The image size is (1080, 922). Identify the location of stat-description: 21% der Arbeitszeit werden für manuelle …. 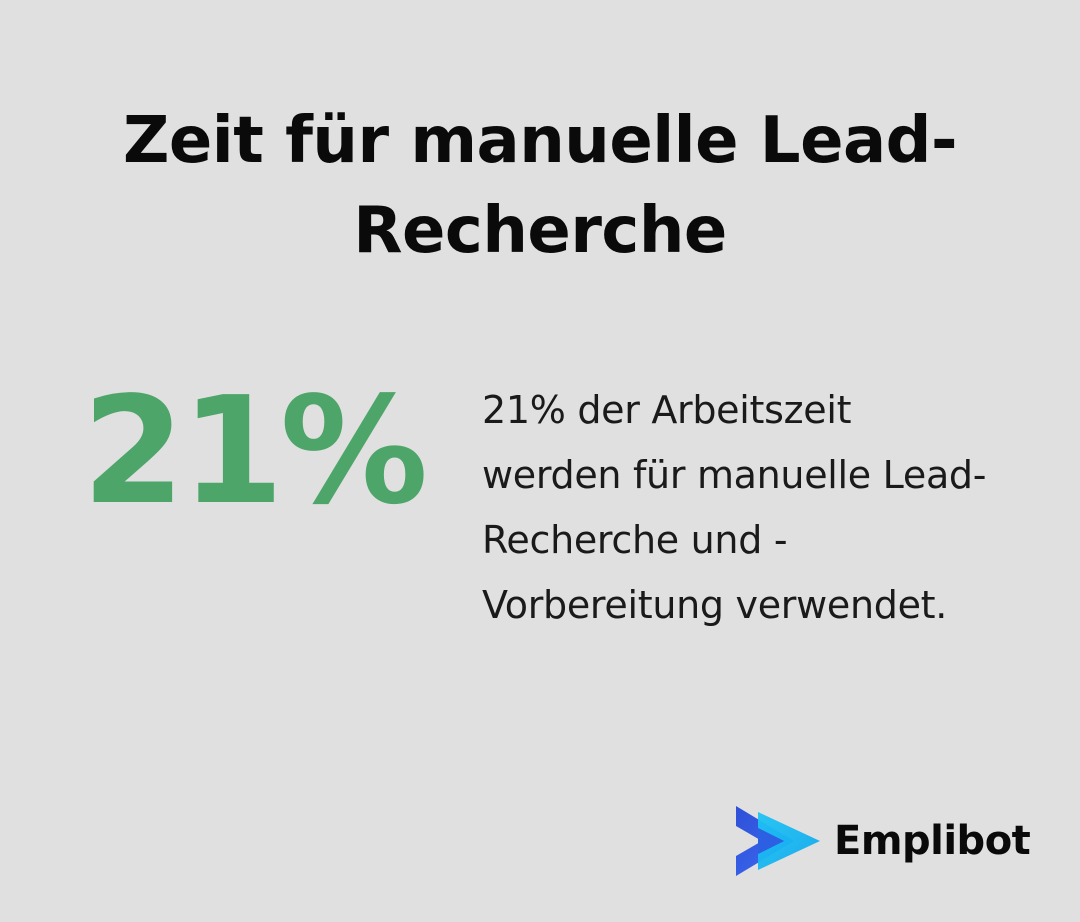
(734, 507).